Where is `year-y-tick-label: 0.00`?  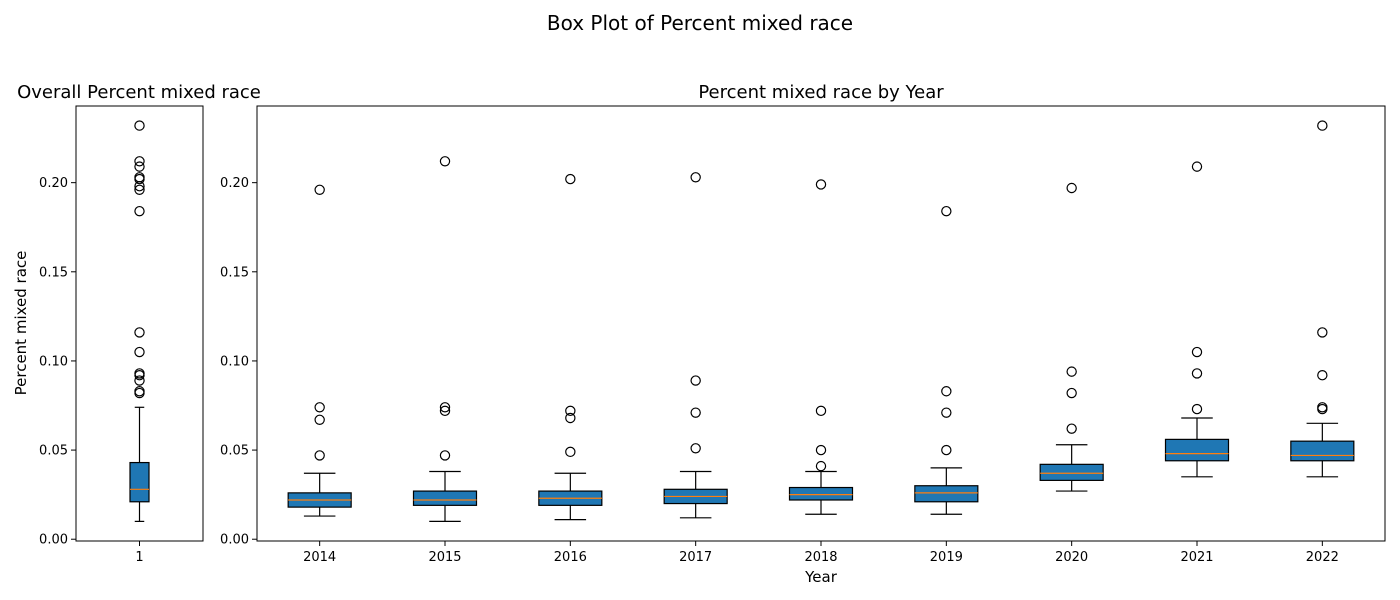
year-y-tick-label: 0.00 is located at coordinates (234, 540).